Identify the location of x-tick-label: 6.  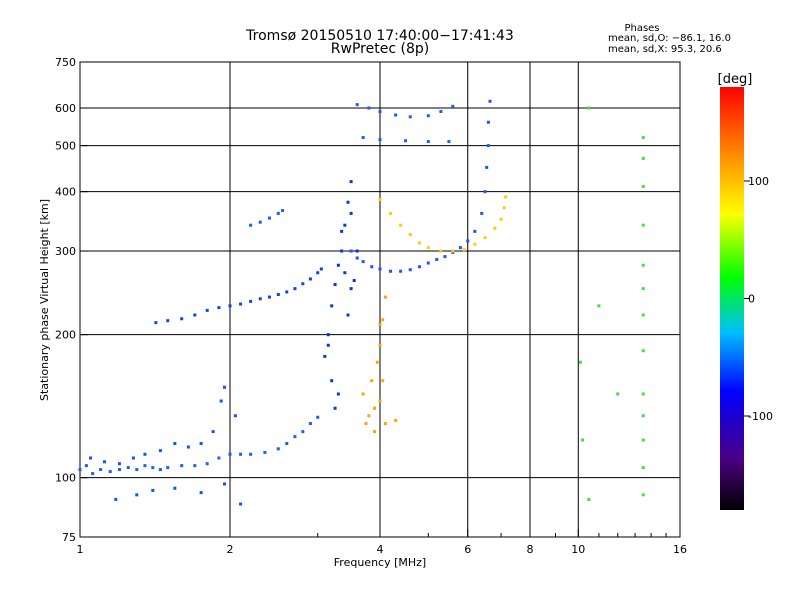
(467, 549).